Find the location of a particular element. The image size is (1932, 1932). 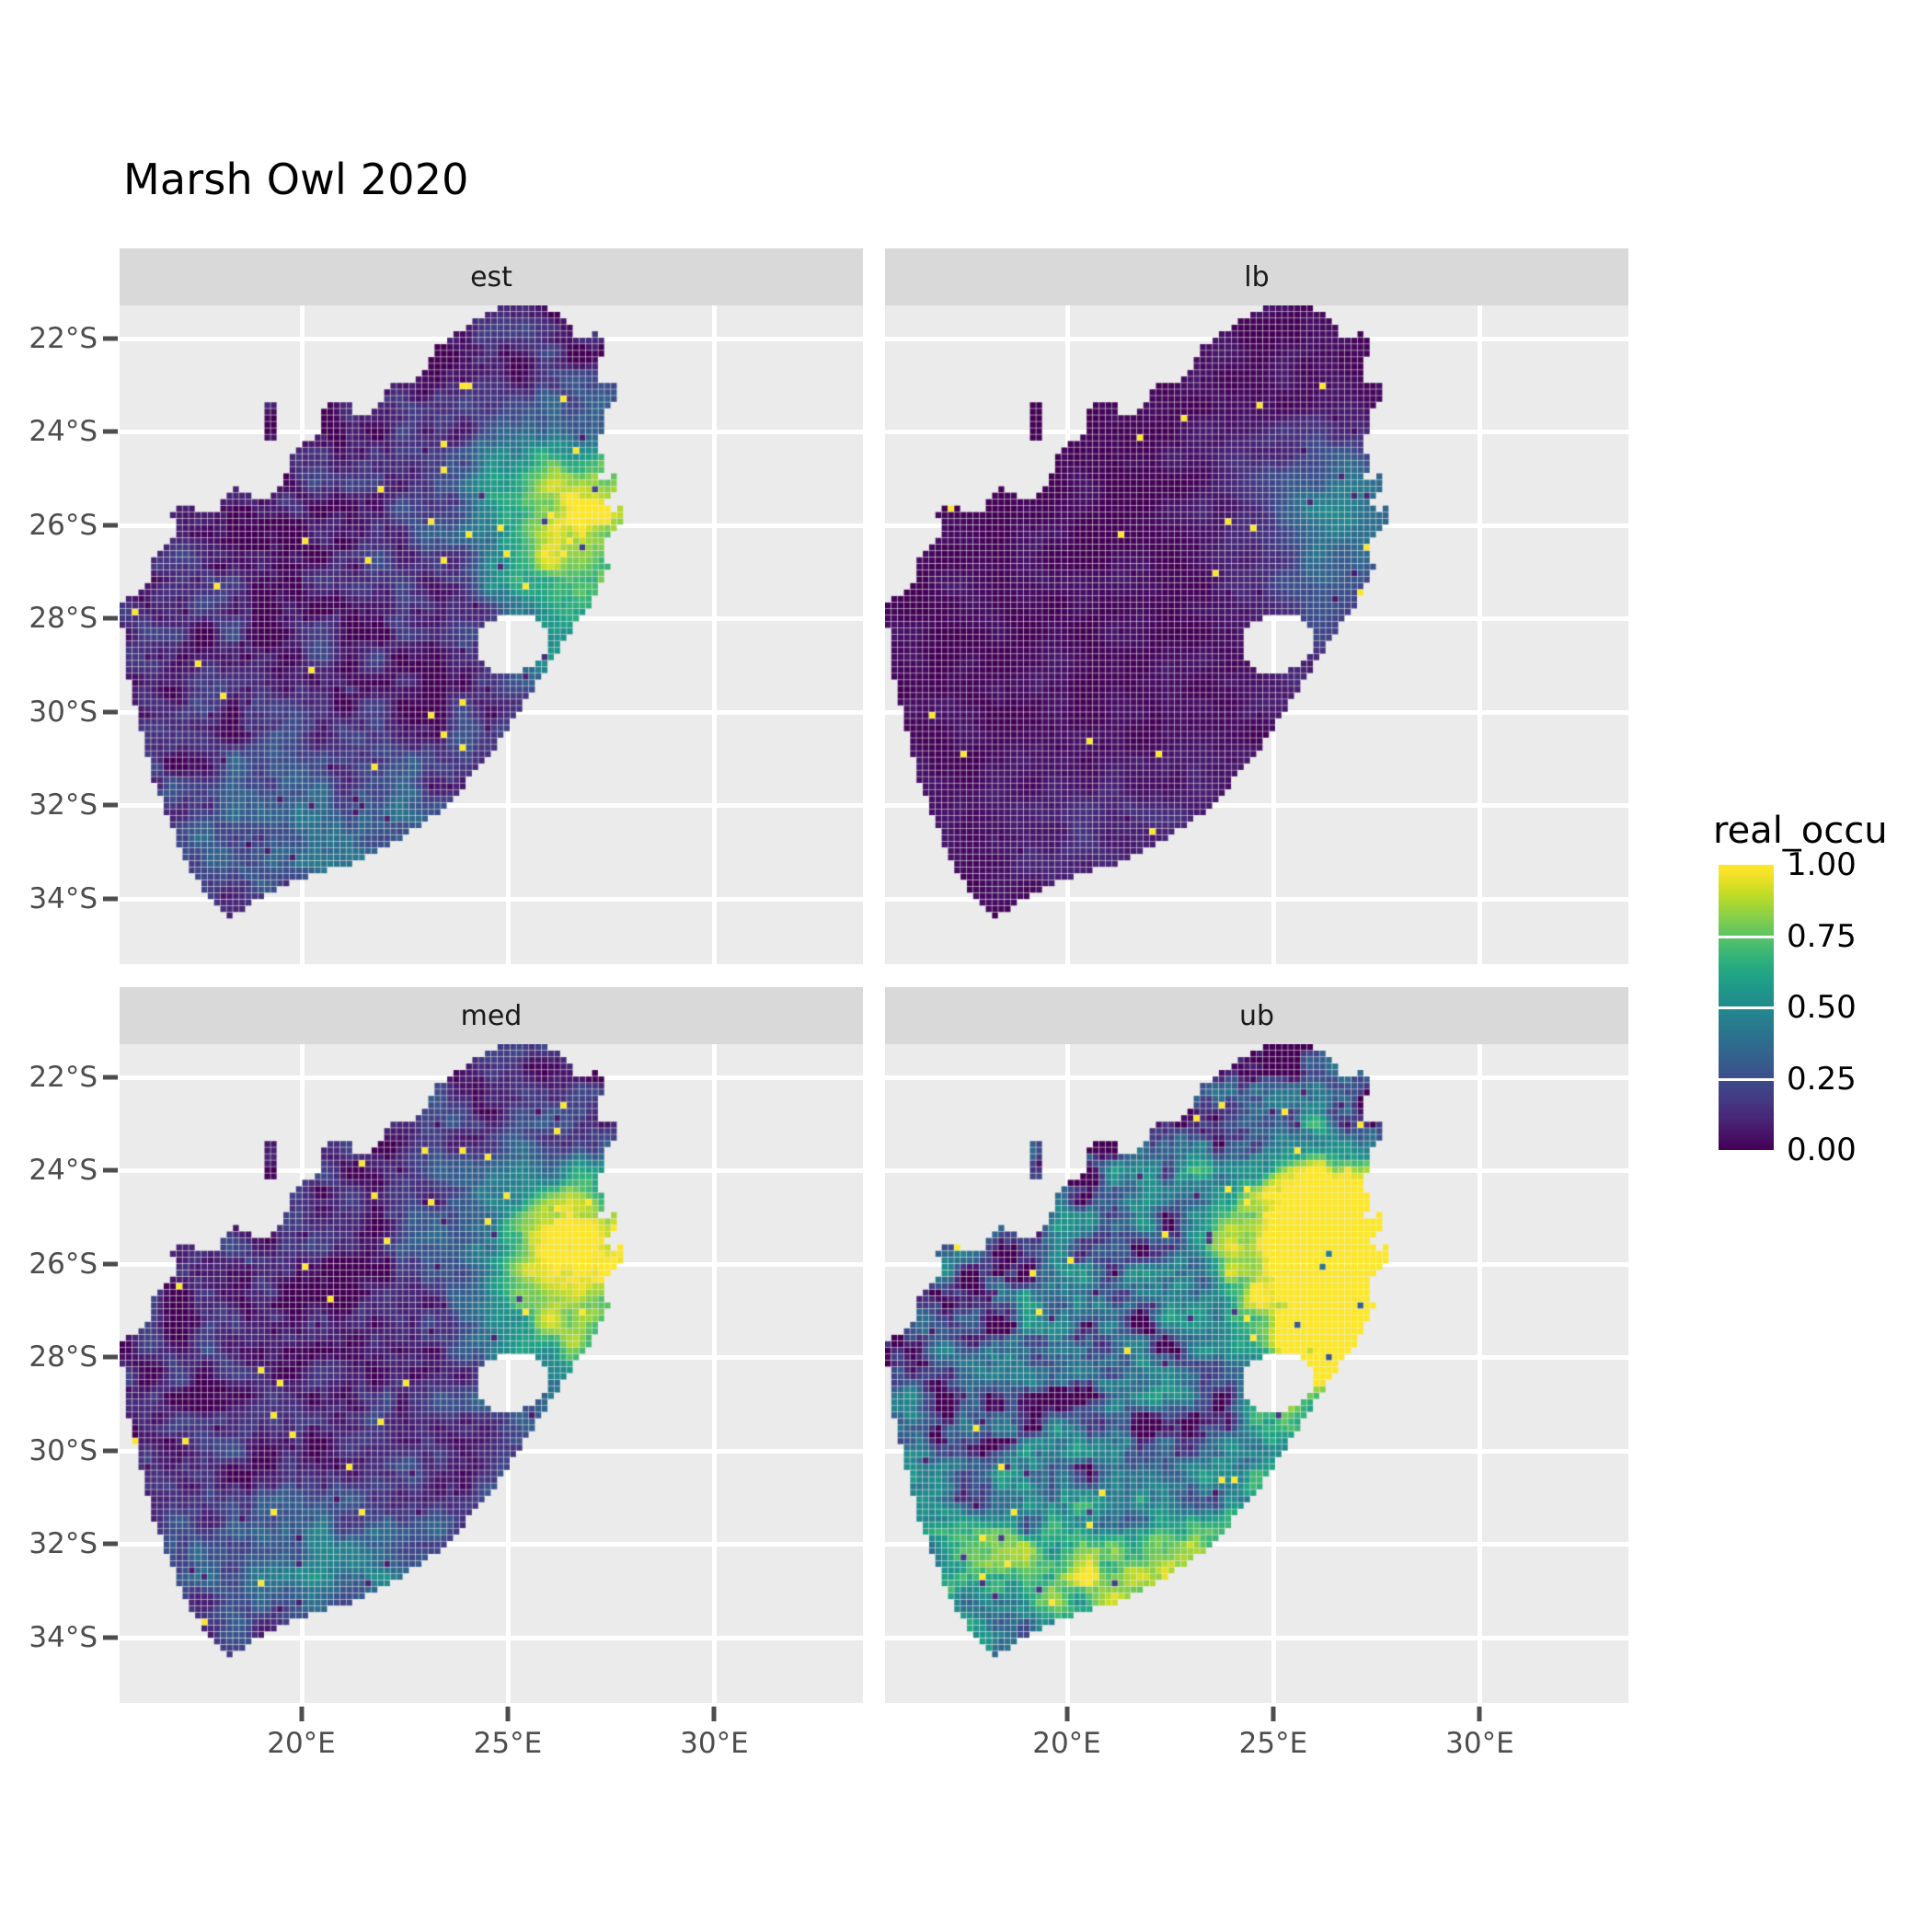

facet-strip-label: lb is located at coordinates (1257, 276).